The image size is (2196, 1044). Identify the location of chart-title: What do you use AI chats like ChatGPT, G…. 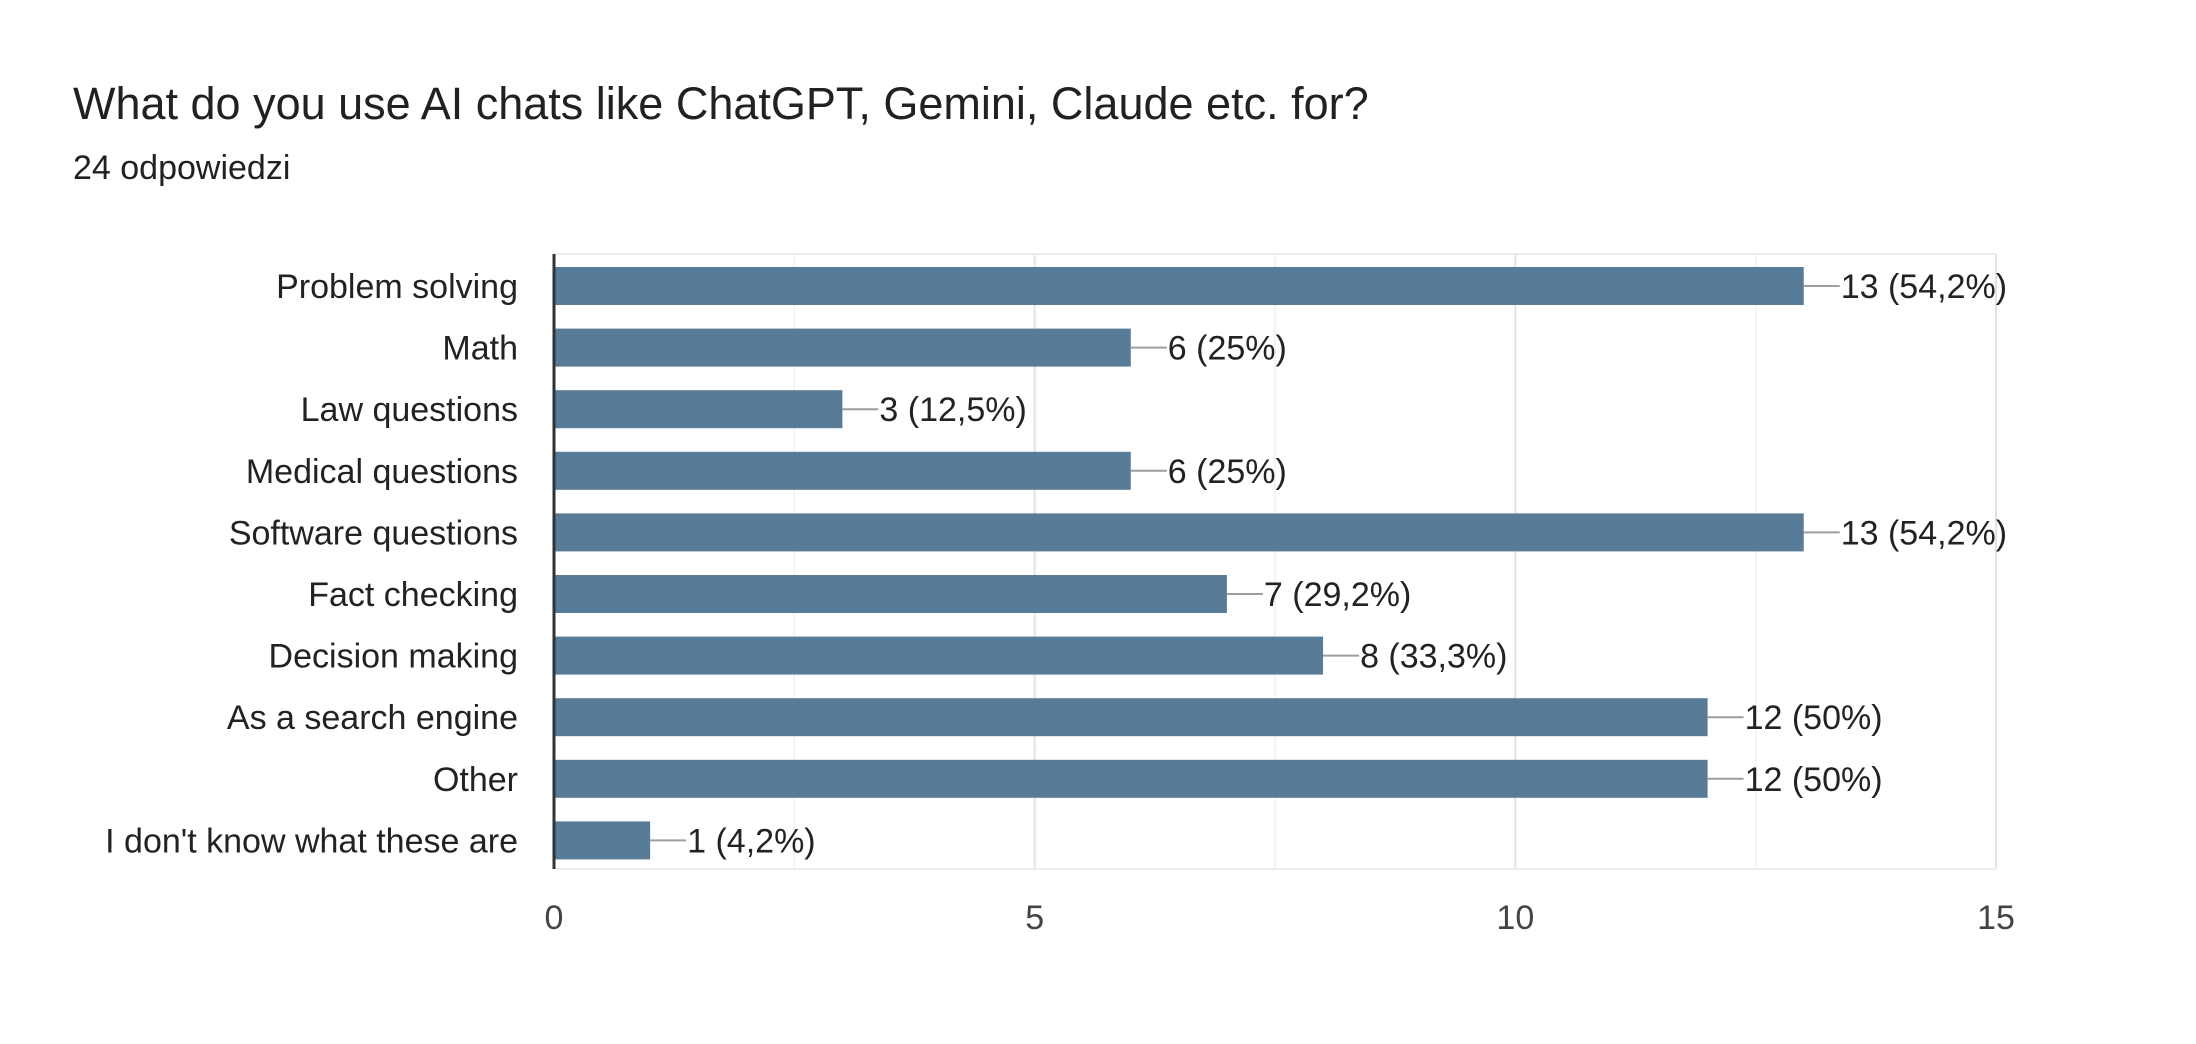
(721, 103).